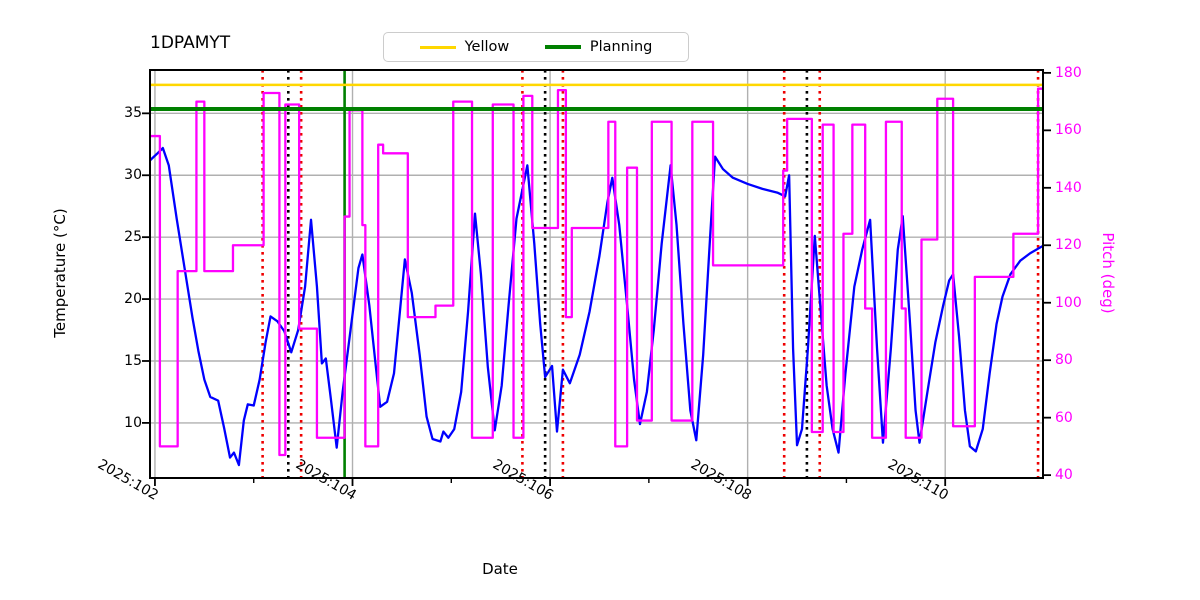 This screenshot has height=600, width=1200. What do you see at coordinates (133, 299) in the screenshot?
I see `y-left-tick-label: 20` at bounding box center [133, 299].